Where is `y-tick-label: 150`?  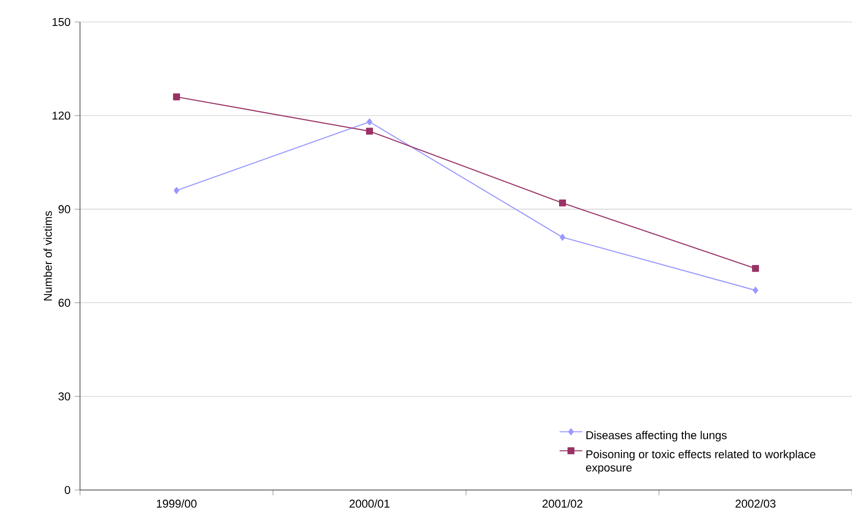 y-tick-label: 150 is located at coordinates (61, 22).